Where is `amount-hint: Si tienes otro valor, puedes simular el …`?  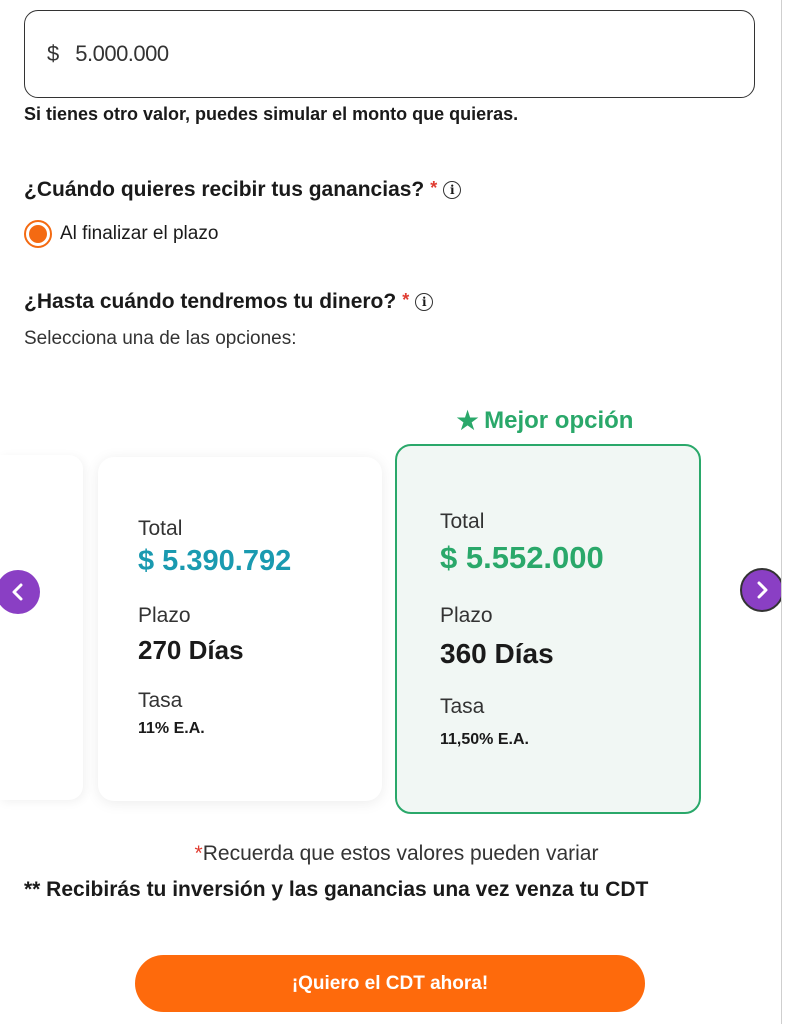
amount-hint: Si tienes otro valor, puedes simular el … is located at coordinates (271, 114).